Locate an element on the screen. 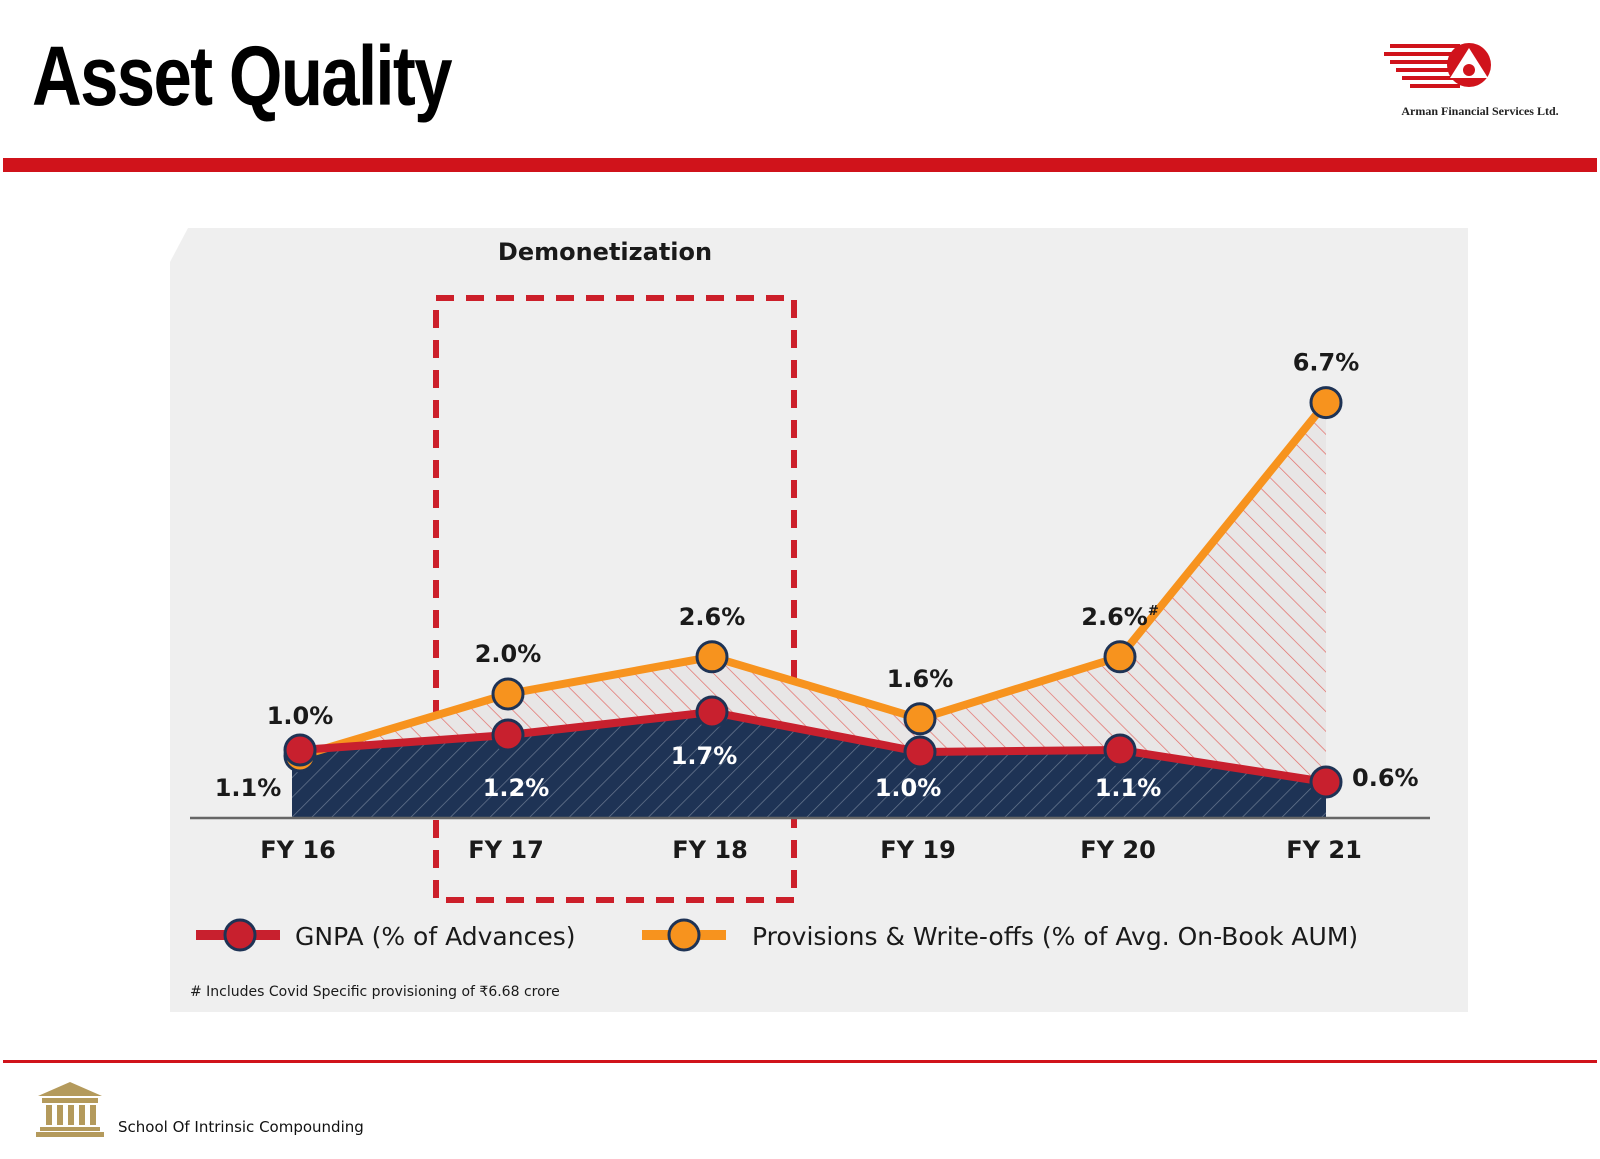  arman-logo is located at coordinates (1437, 65).